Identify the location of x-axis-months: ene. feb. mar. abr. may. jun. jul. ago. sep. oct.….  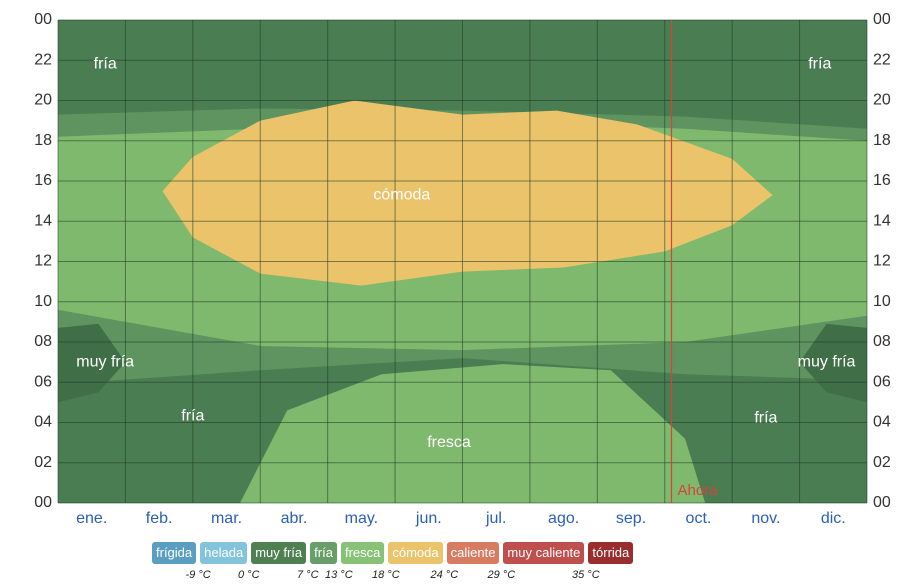
(461, 518).